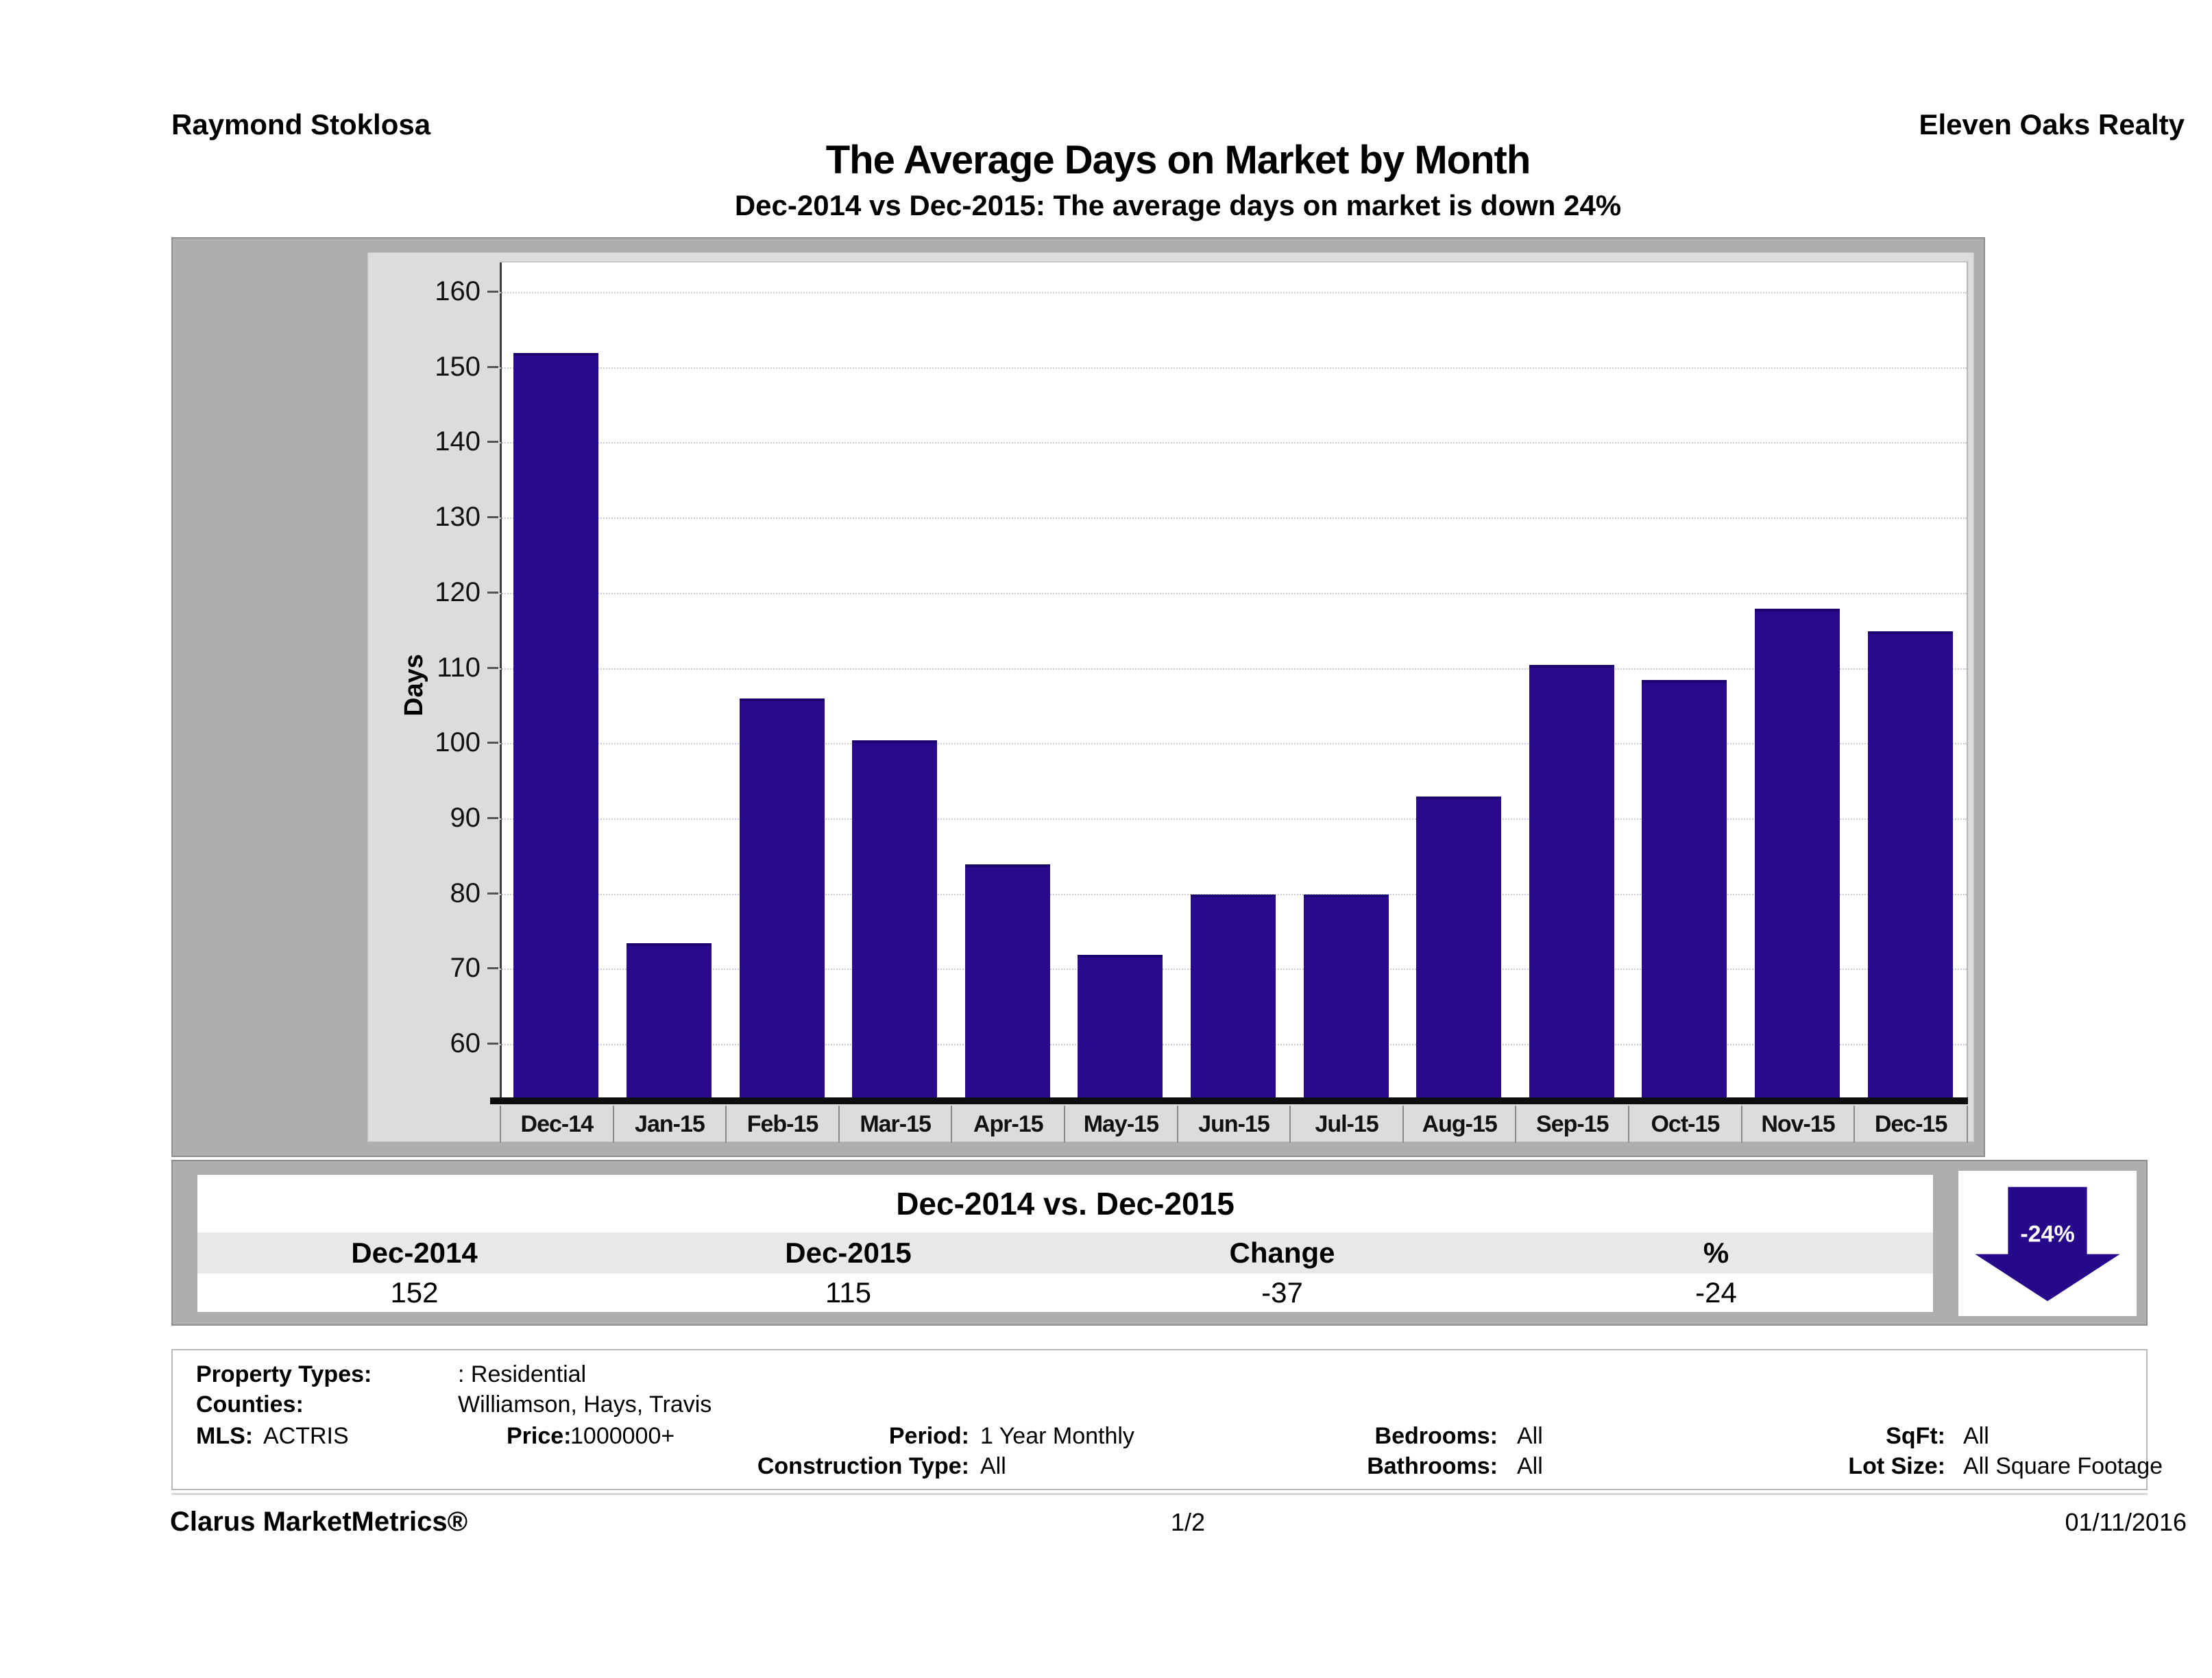 This screenshot has width=2212, height=1678. What do you see at coordinates (539, 1436) in the screenshot?
I see `price-label: Price:` at bounding box center [539, 1436].